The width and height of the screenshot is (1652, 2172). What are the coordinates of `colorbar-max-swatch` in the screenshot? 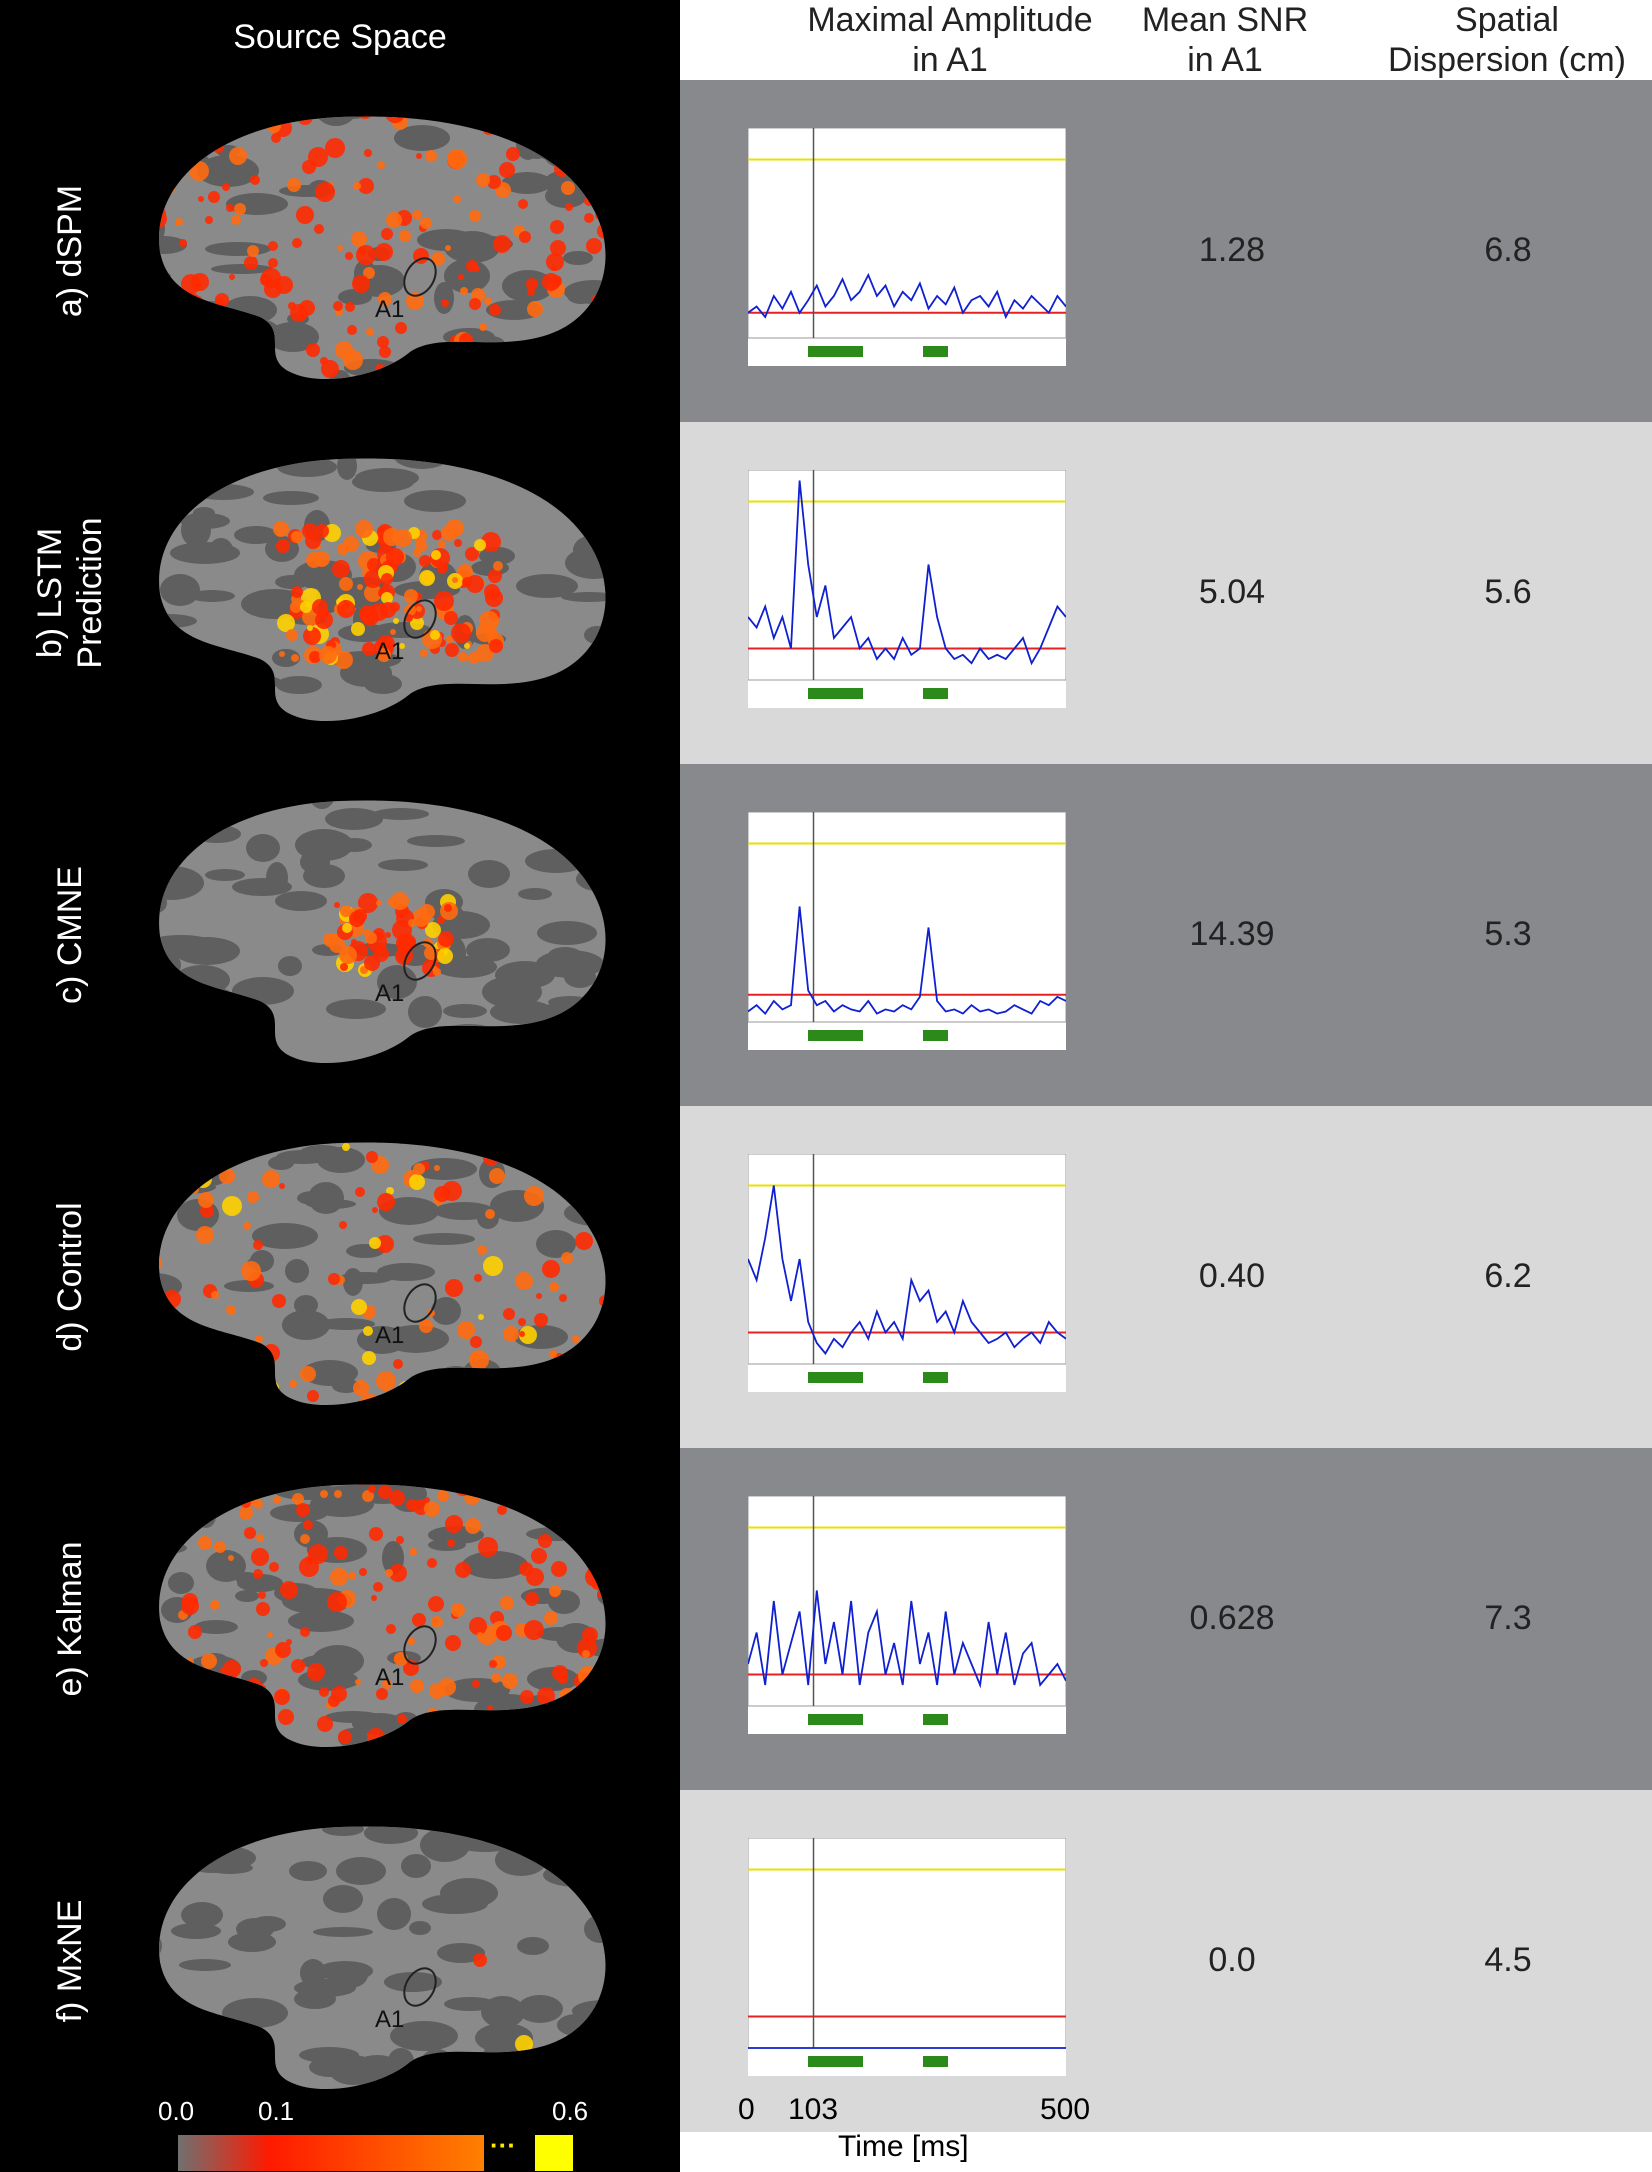 It's located at (554, 2153).